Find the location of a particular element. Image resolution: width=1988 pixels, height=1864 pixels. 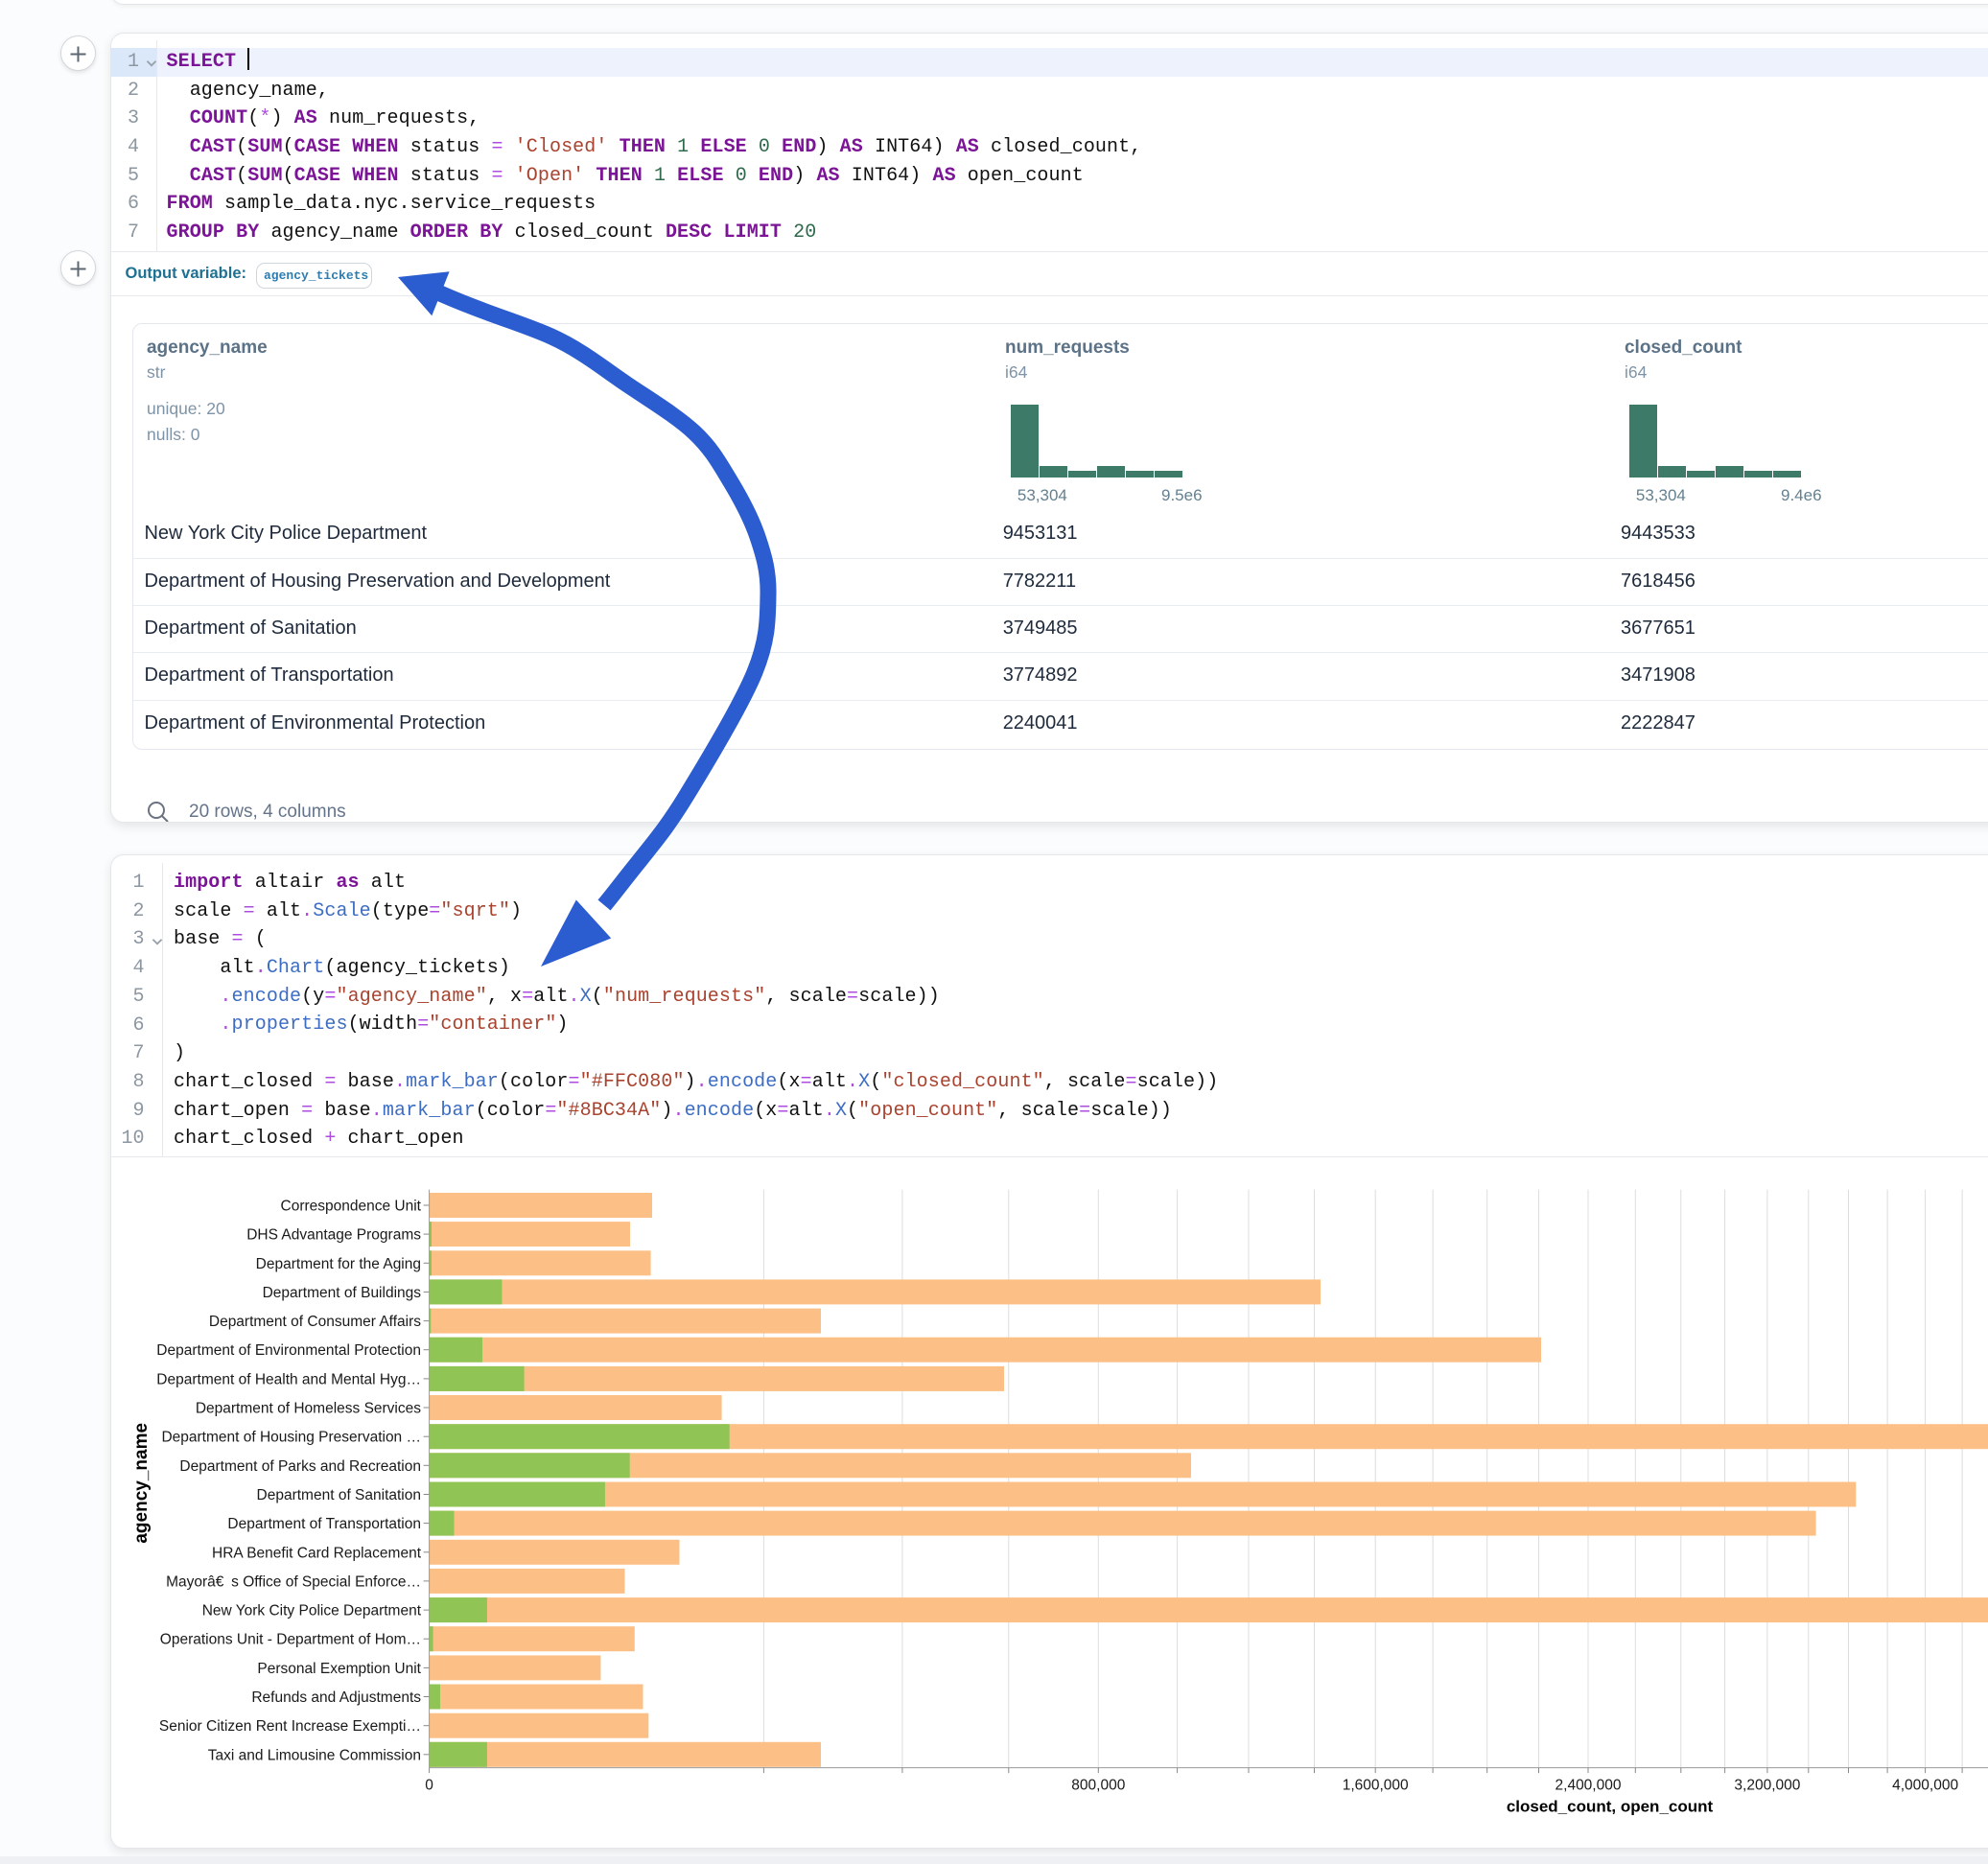

svg-text: agency_name is located at coordinates (141, 1483).